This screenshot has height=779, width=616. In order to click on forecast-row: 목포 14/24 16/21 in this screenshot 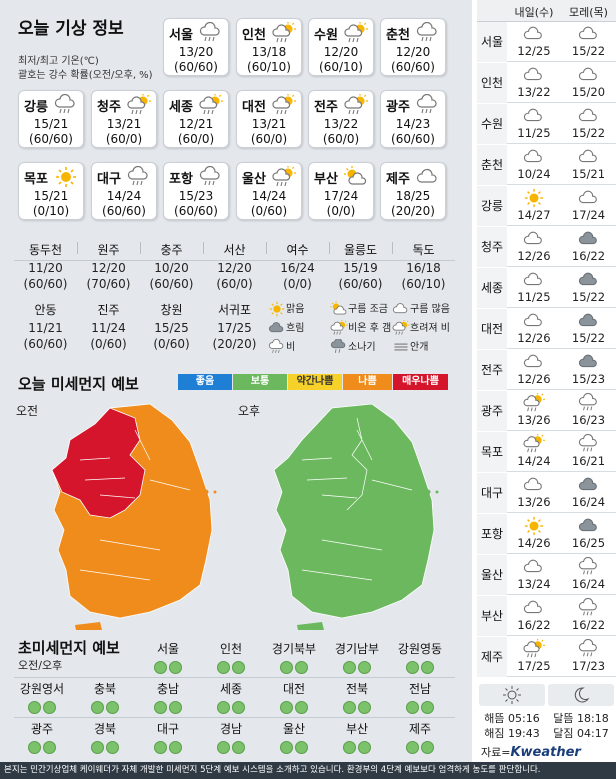, I will do `click(546, 452)`.